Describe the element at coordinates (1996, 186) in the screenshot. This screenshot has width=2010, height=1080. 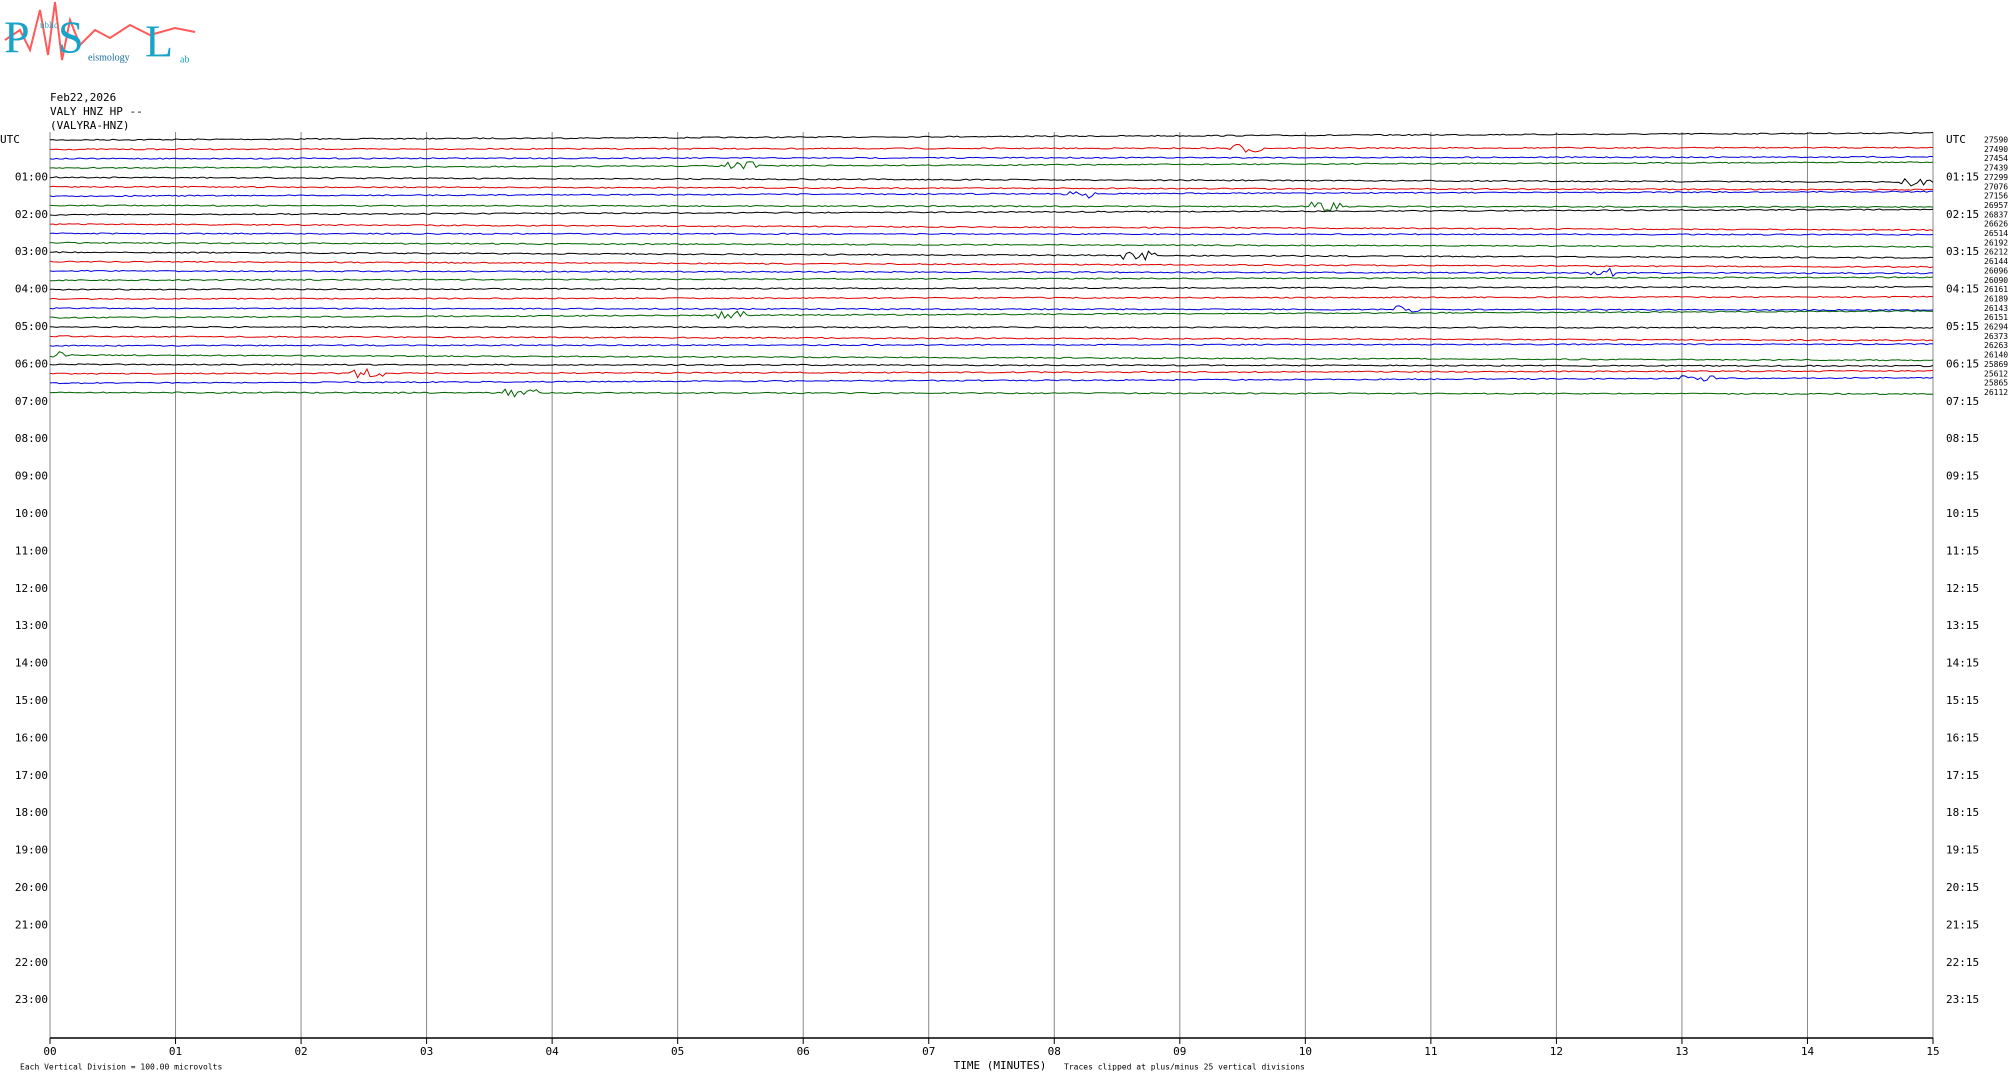
I see `trace-offset: 27076` at that location.